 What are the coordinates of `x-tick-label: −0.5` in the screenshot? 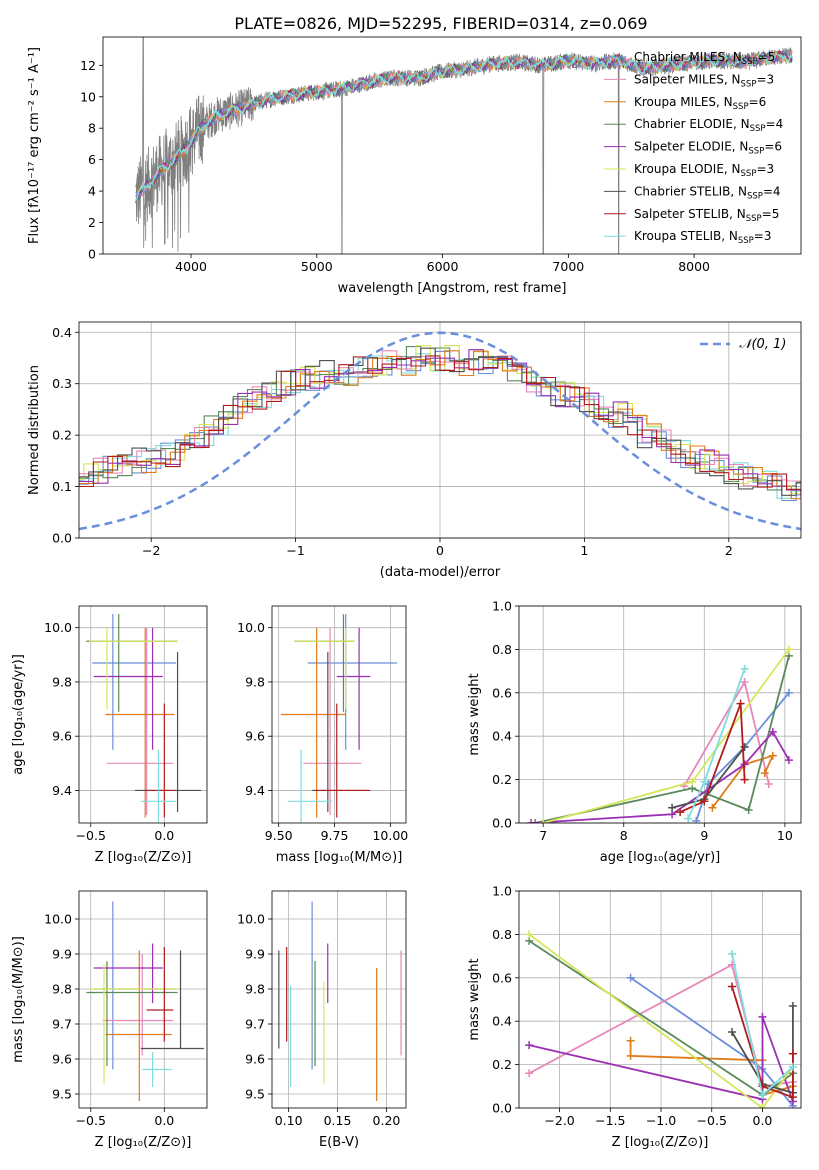 It's located at (91, 835).